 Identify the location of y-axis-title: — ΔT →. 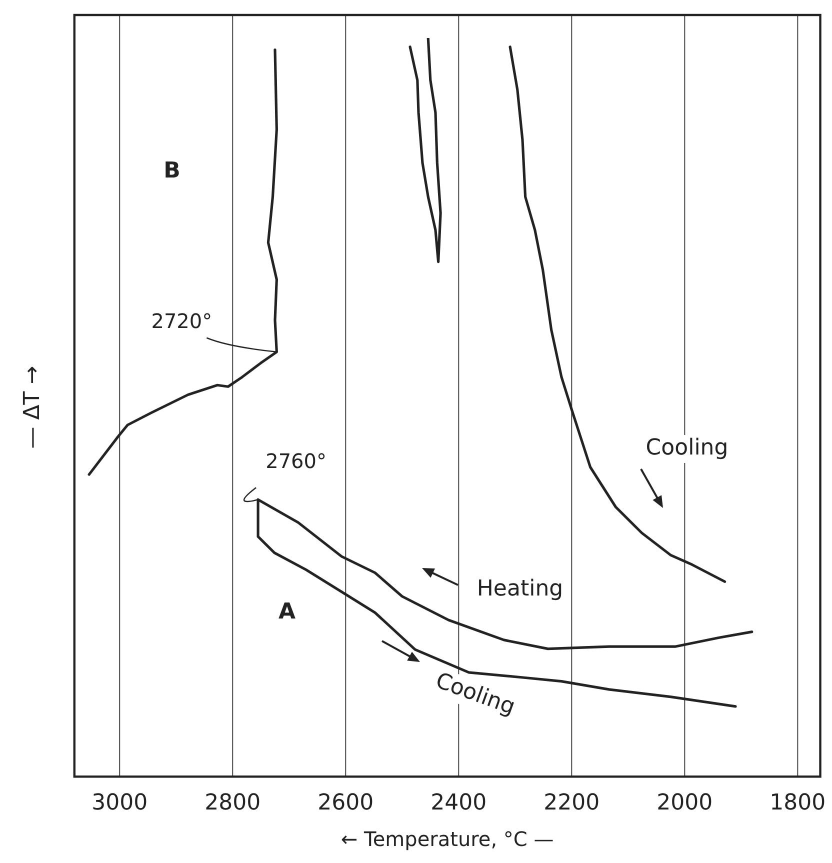
(32, 407).